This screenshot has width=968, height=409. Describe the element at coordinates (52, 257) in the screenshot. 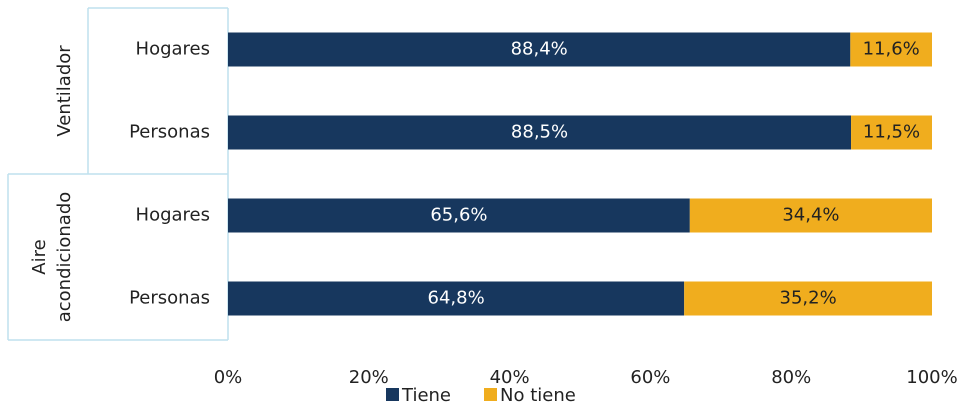

I see `group-label: Aire acondicionado` at that location.